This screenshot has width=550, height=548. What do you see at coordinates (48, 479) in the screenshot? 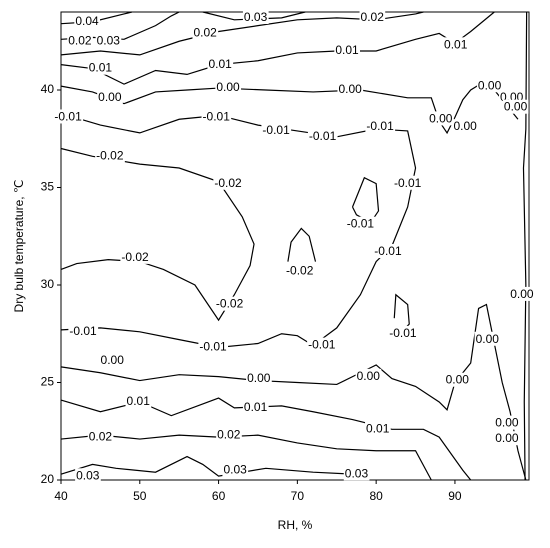
I see `y-tick-label: 20` at bounding box center [48, 479].